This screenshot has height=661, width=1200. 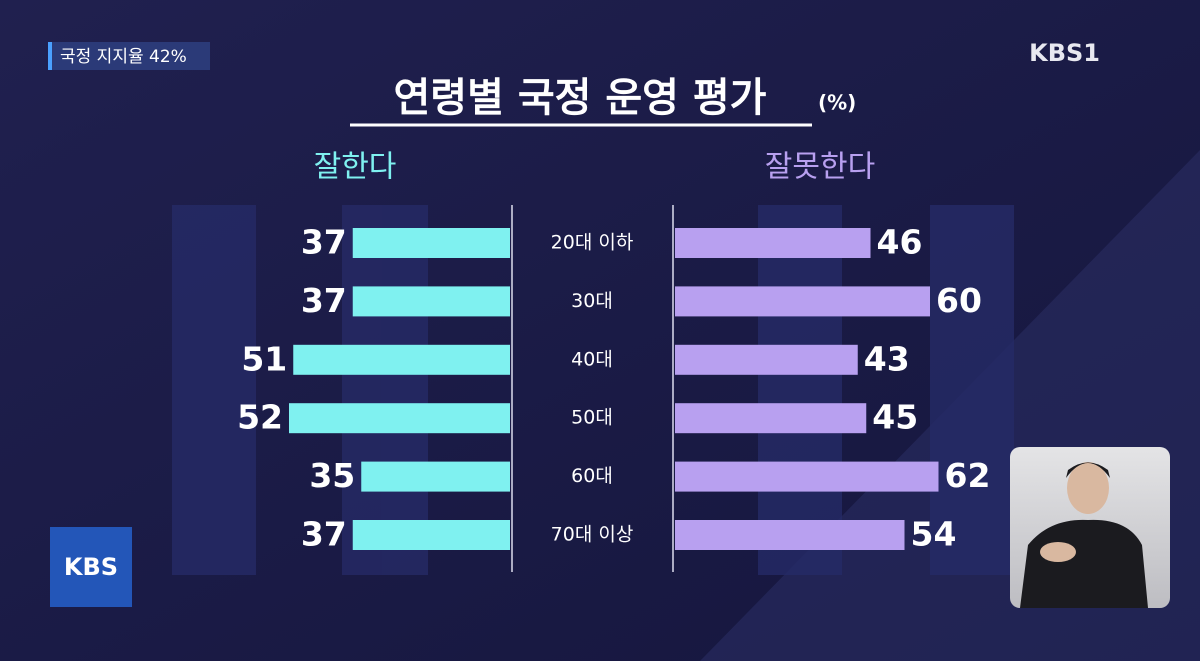 I want to click on chart-title: 연령별 국정 운영 평가, so click(x=580, y=98).